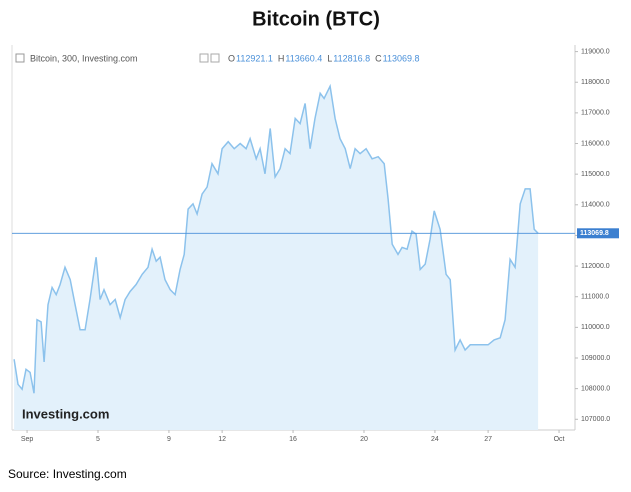  What do you see at coordinates (595, 113) in the screenshot?
I see `y-tick-label: 117000.0` at bounding box center [595, 113].